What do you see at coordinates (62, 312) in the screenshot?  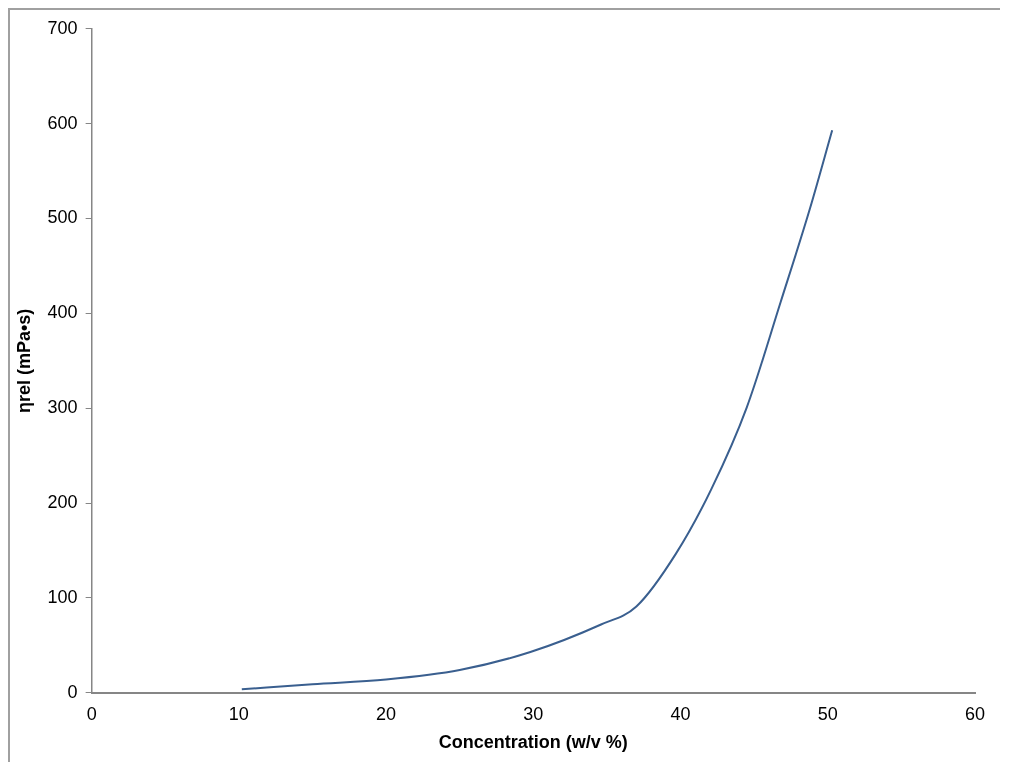 I see `y-tick-label: 400` at bounding box center [62, 312].